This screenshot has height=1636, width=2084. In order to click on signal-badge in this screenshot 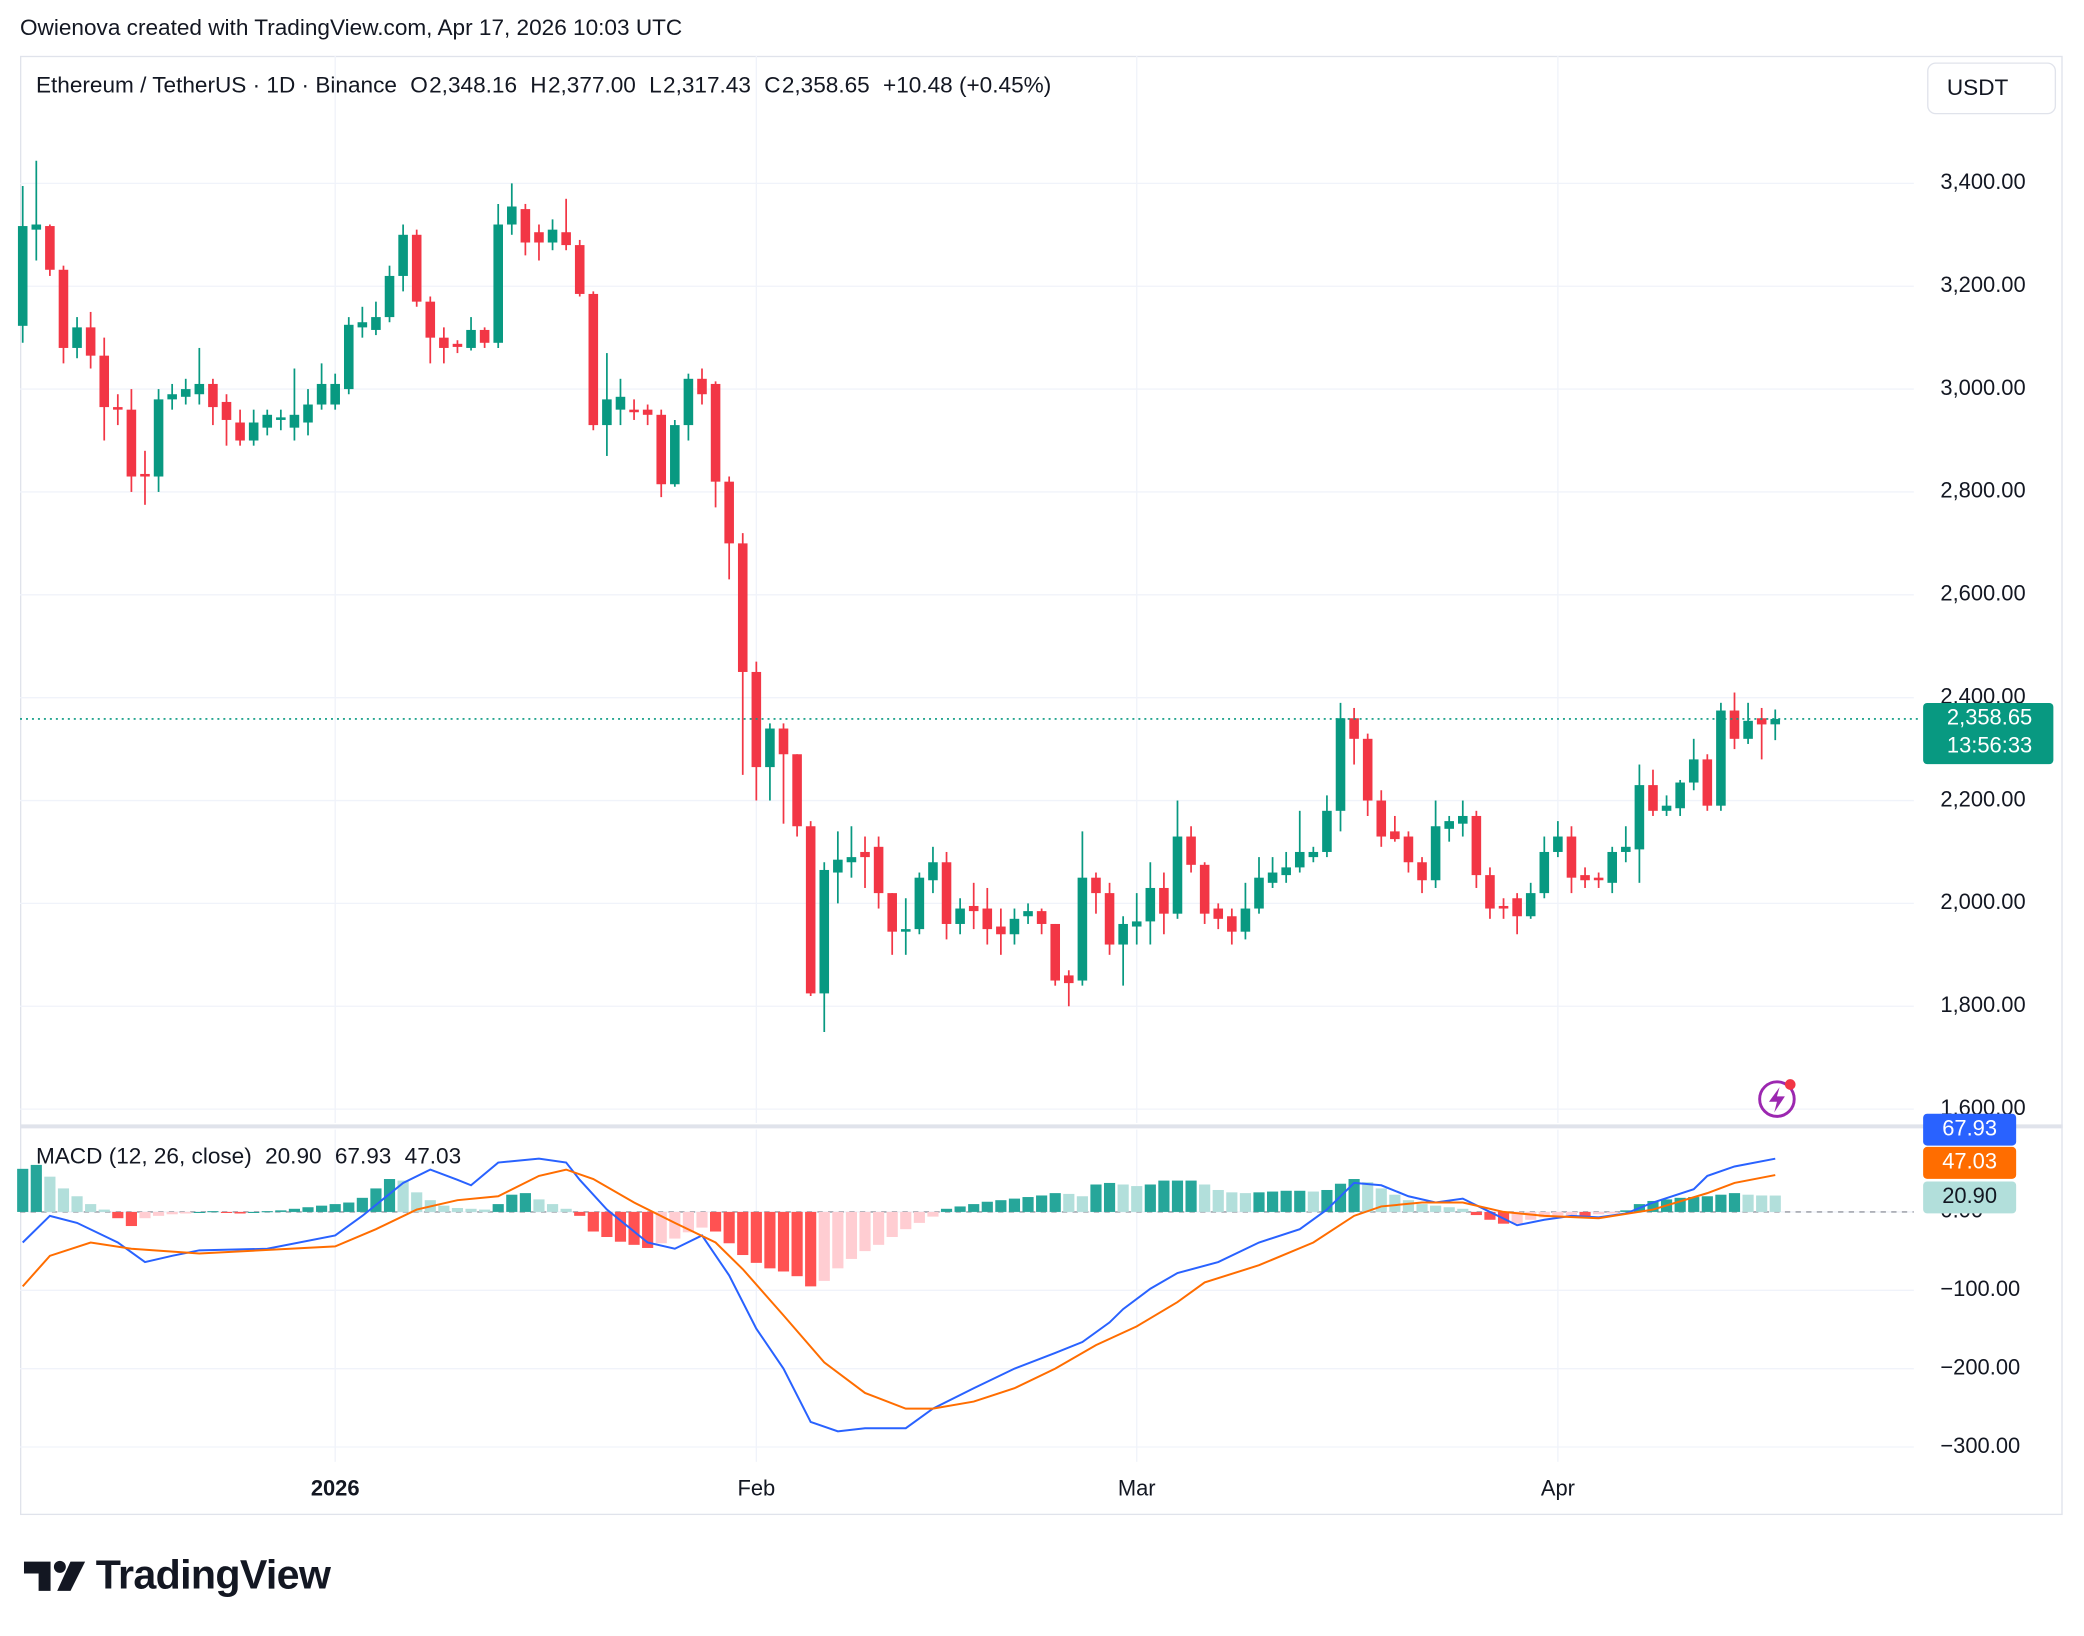, I will do `click(1970, 1162)`.